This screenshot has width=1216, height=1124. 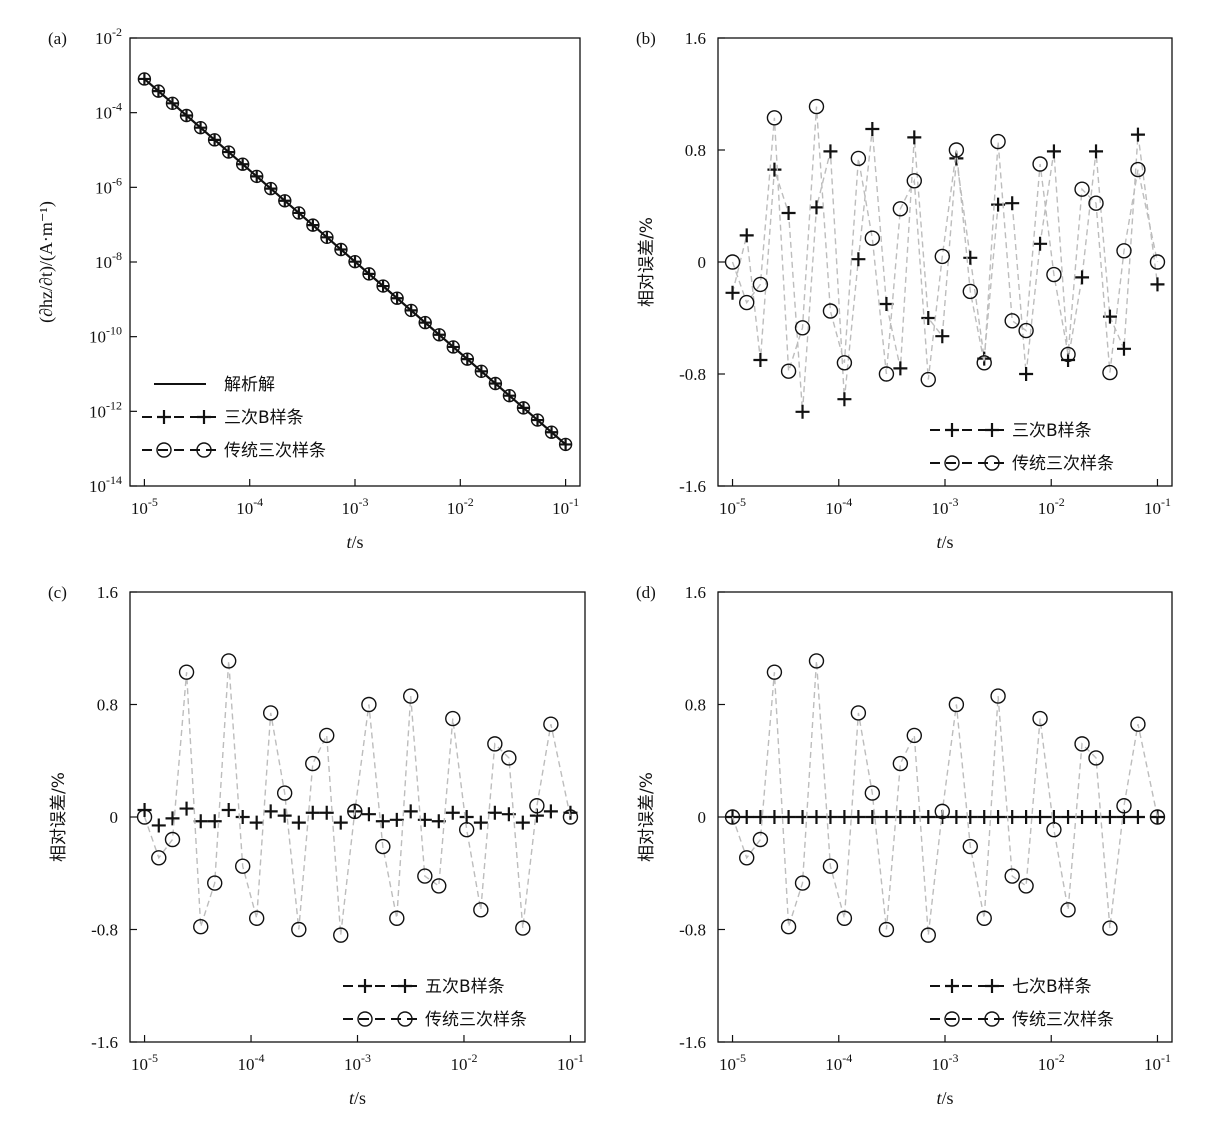 What do you see at coordinates (565, 506) in the screenshot?
I see `tick-label: 10⁻¹` at bounding box center [565, 506].